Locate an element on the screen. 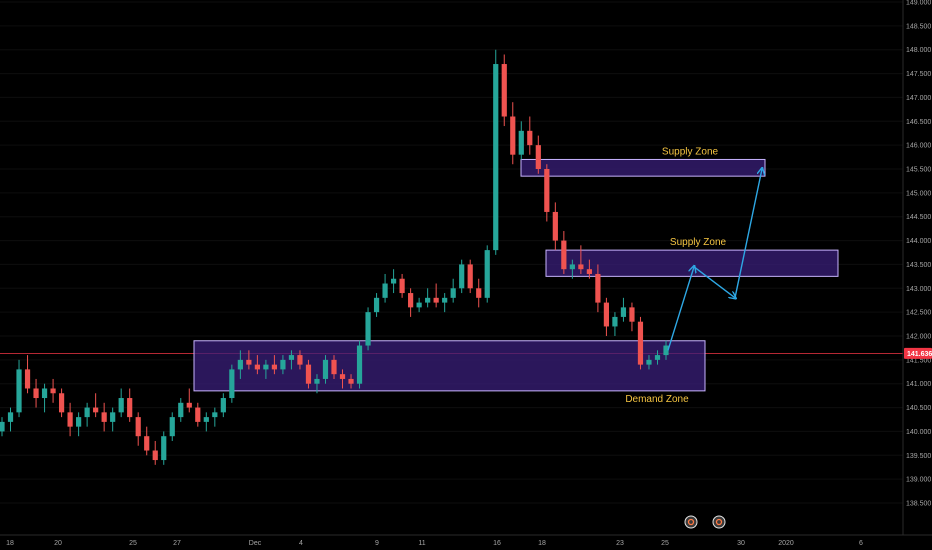 The width and height of the screenshot is (932, 550). zone-label: Supply Zone is located at coordinates (690, 151).